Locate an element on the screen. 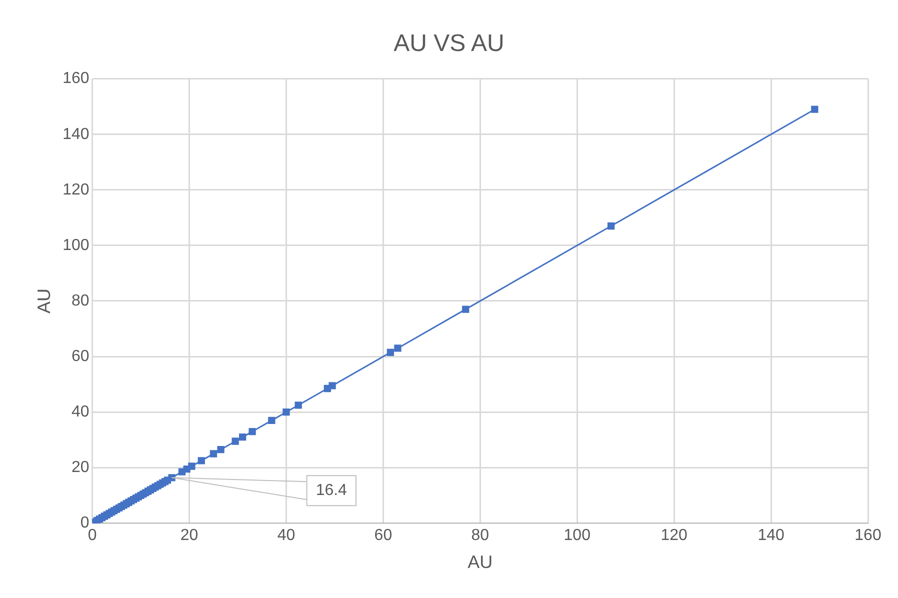  x-tick-label: 20 is located at coordinates (189, 535).